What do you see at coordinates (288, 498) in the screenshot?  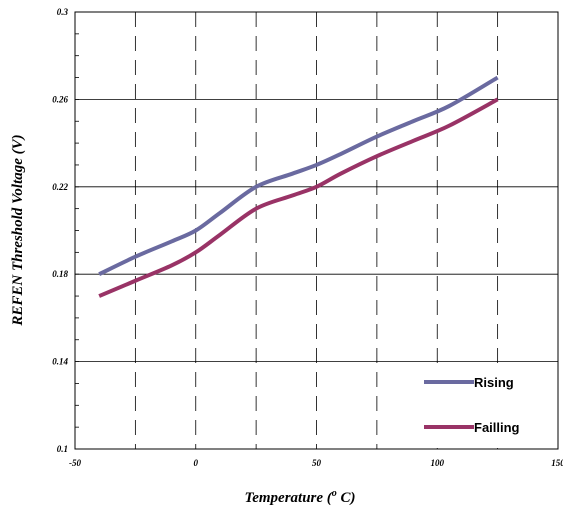 I see `x-axis-title-main: Temperature (` at bounding box center [288, 498].